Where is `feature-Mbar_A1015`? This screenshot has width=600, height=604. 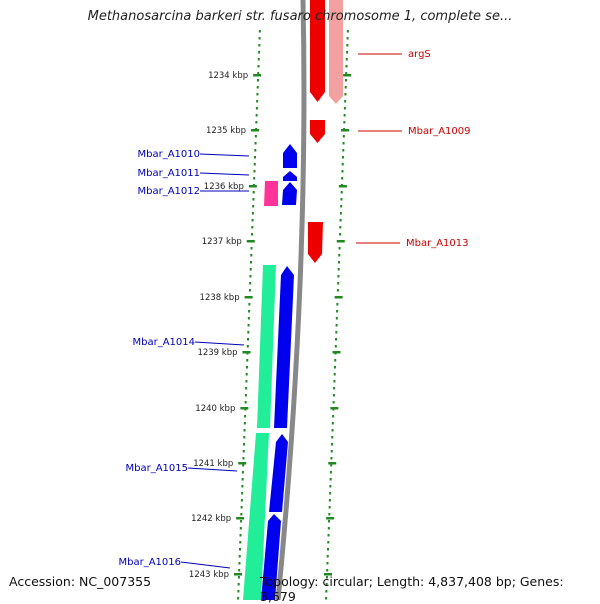 feature-Mbar_A1015 is located at coordinates (278, 473).